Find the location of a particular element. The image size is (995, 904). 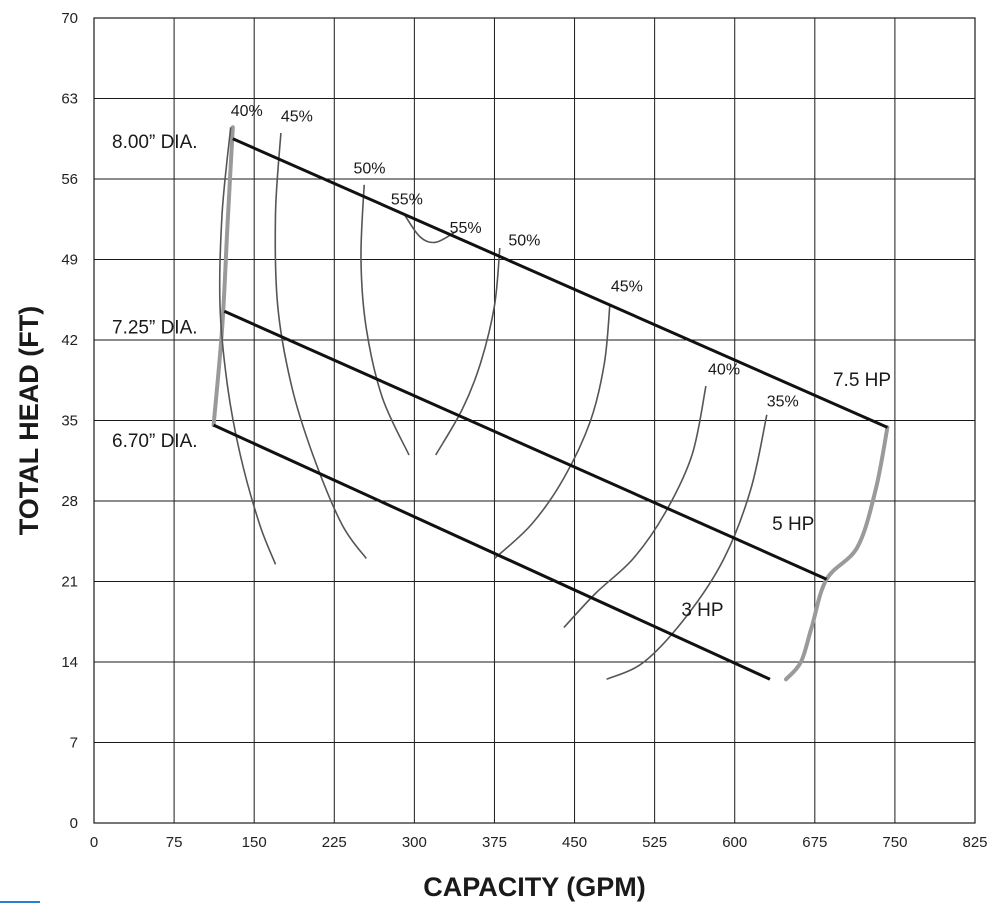

x-tick-label: 150 is located at coordinates (254, 842).